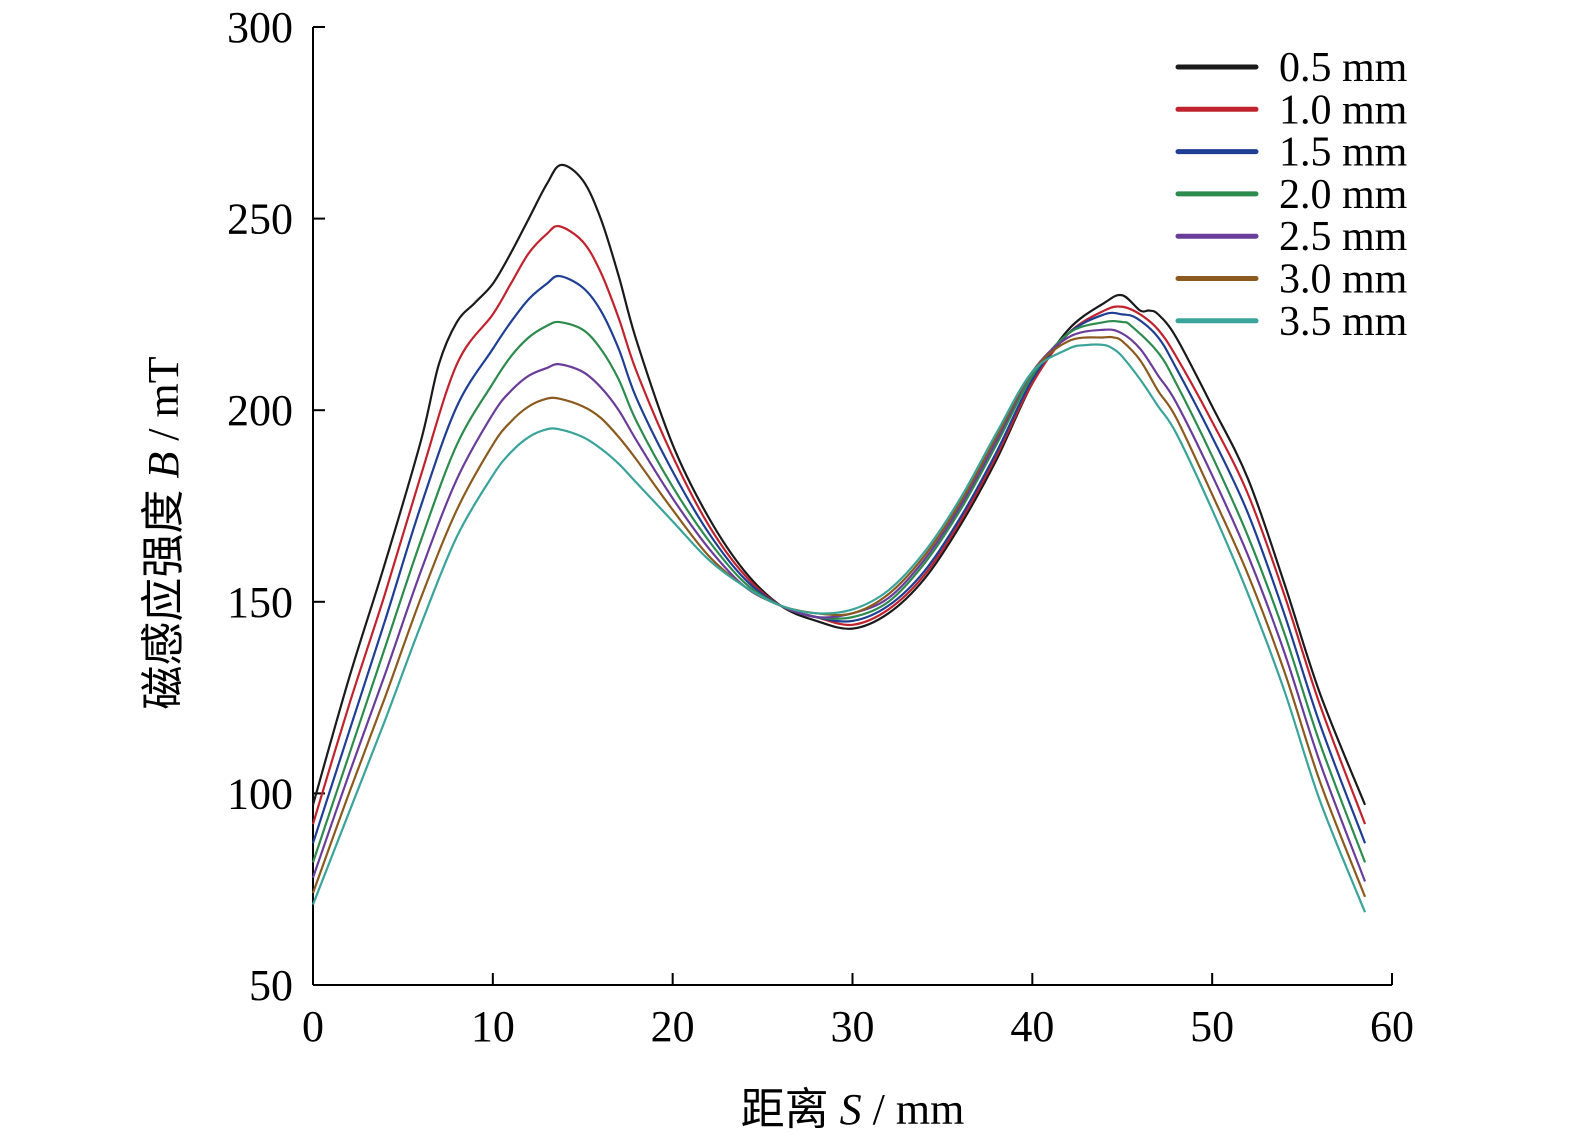  Describe the element at coordinates (1343, 280) in the screenshot. I see `legend-label: 3.0 mm` at that location.